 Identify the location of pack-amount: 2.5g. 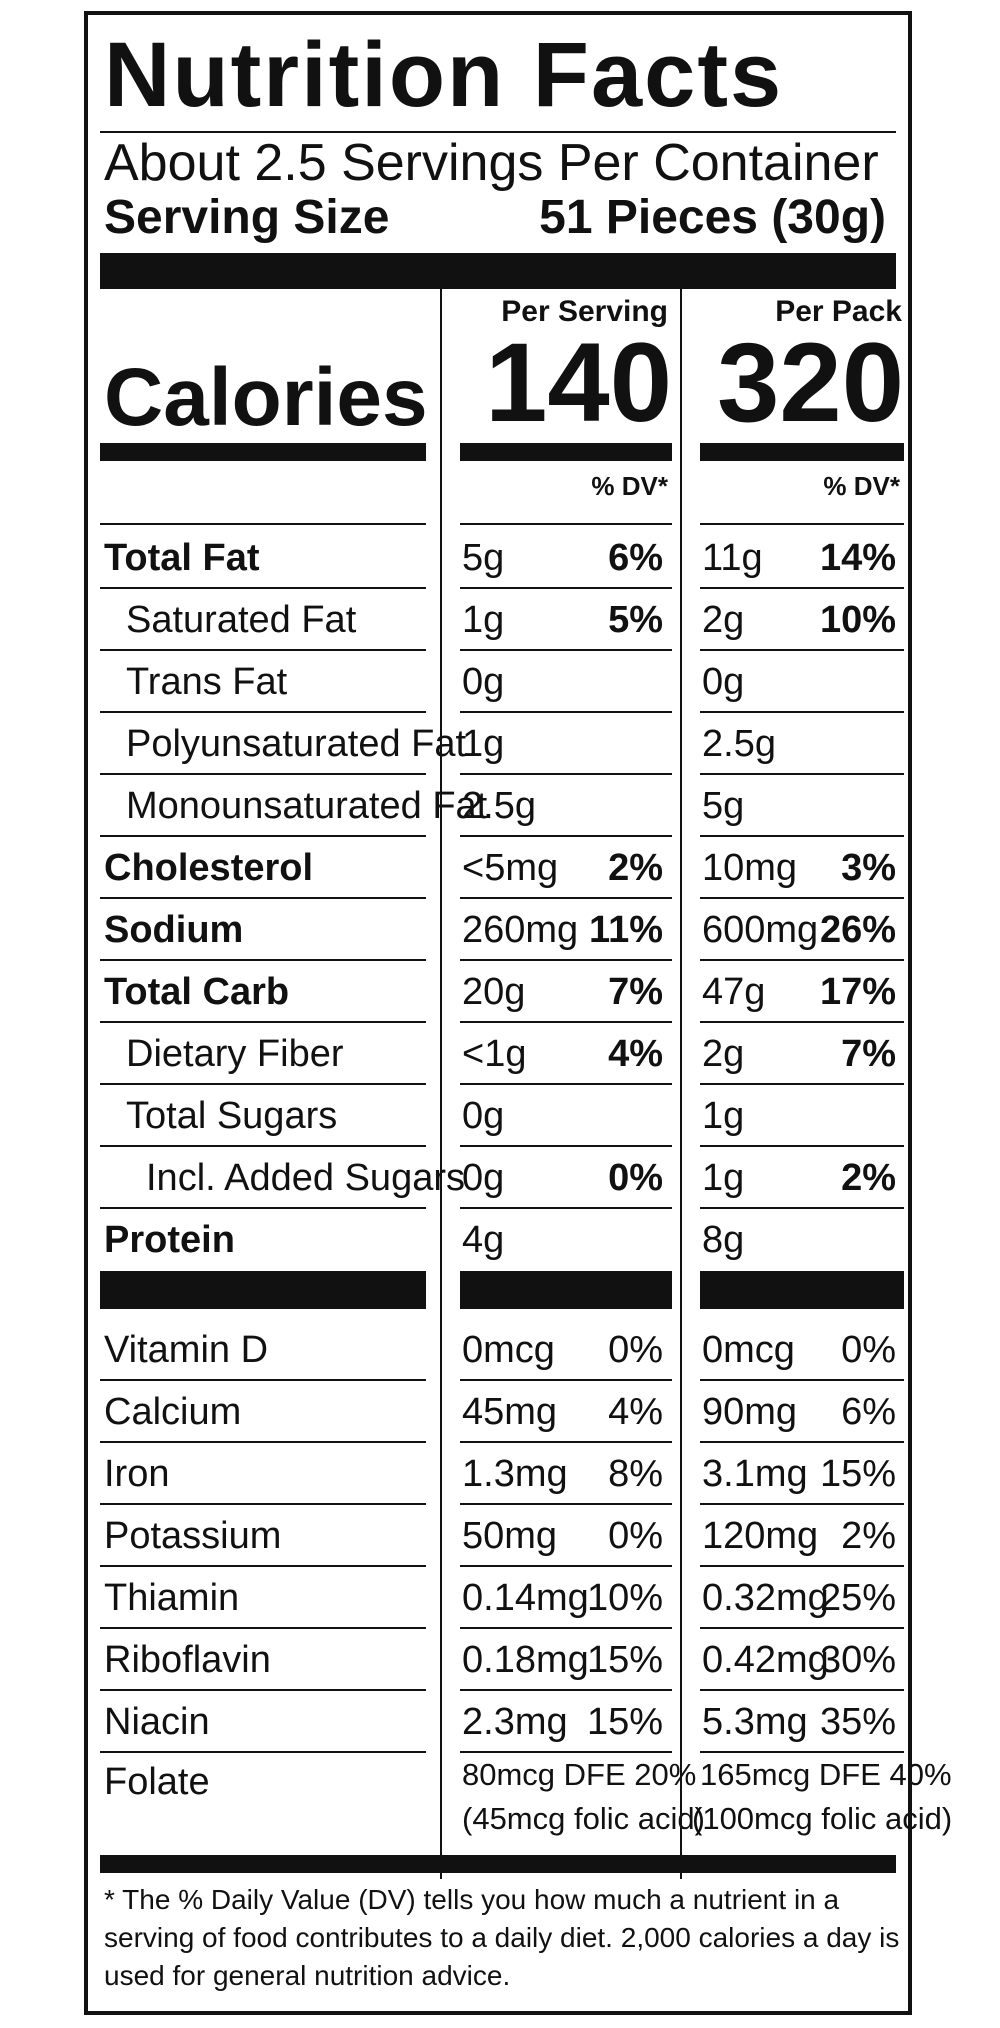
(739, 744).